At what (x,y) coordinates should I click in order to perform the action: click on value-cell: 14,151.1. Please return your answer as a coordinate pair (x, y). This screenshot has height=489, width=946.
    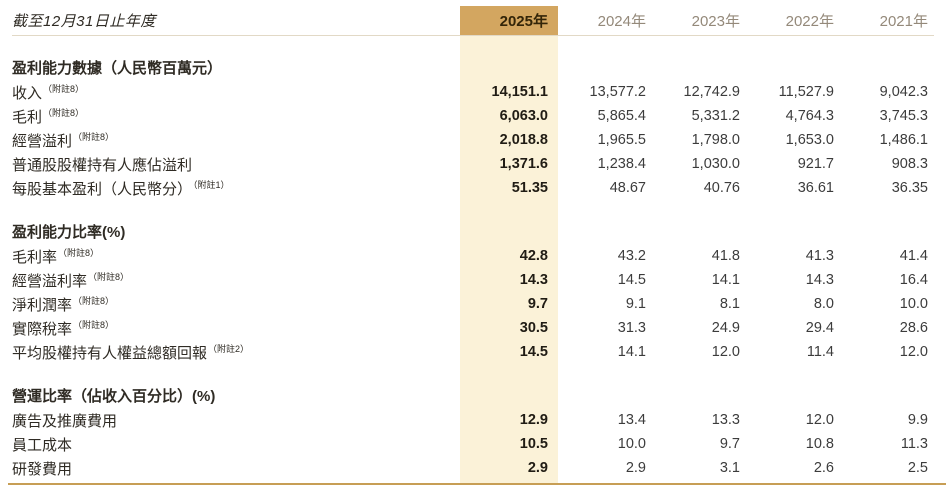
    Looking at the image, I should click on (519, 92).